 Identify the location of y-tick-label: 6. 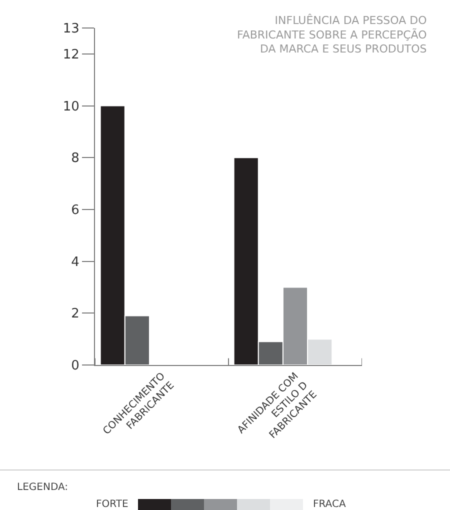
(75, 210).